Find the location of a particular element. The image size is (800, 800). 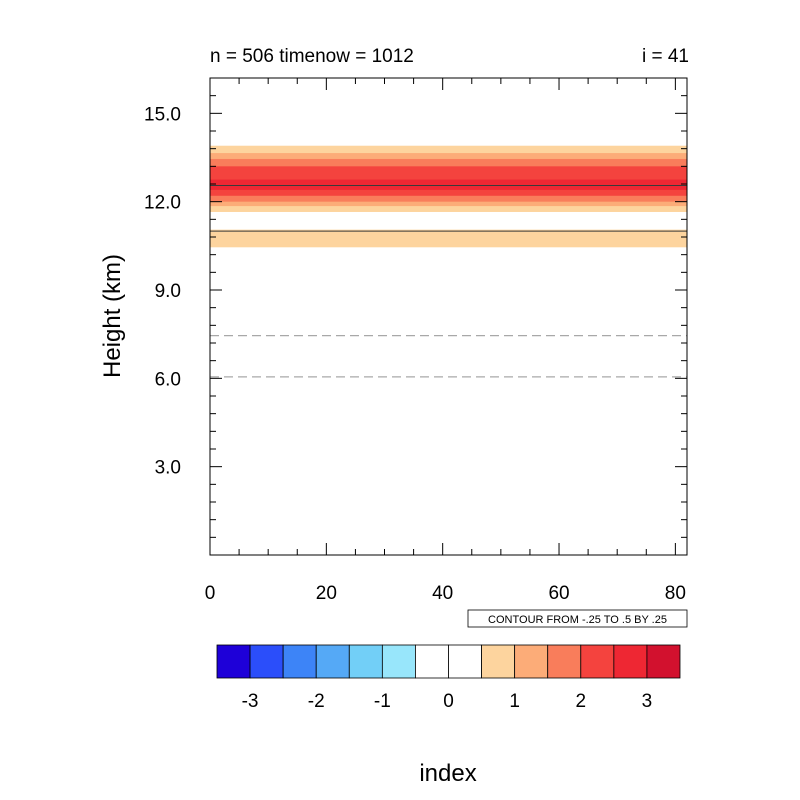

y-tick-labels: 3.0 6.0 9.0 12.0 15.0 is located at coordinates (162, 291).